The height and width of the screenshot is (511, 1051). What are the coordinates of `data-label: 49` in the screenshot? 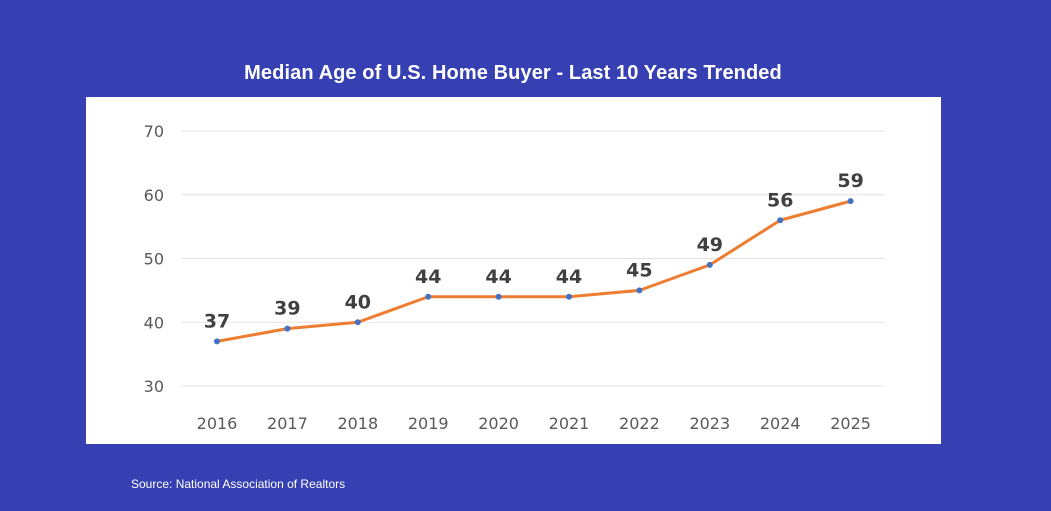 It's located at (710, 245).